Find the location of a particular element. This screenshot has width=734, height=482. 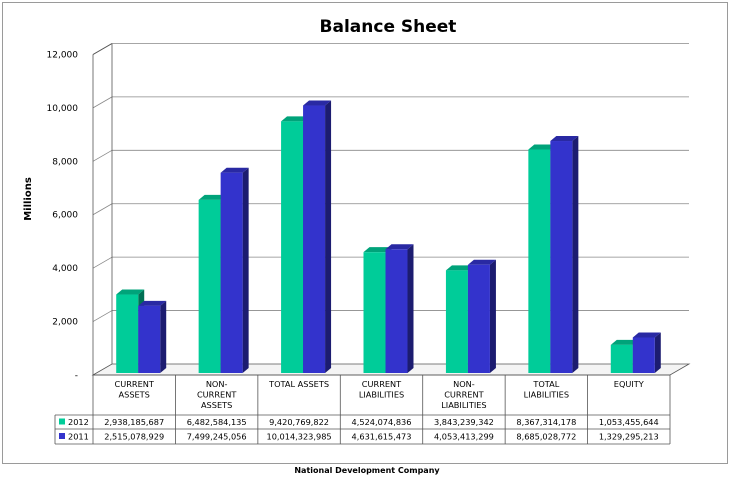

category-label: EQUITY is located at coordinates (629, 384).